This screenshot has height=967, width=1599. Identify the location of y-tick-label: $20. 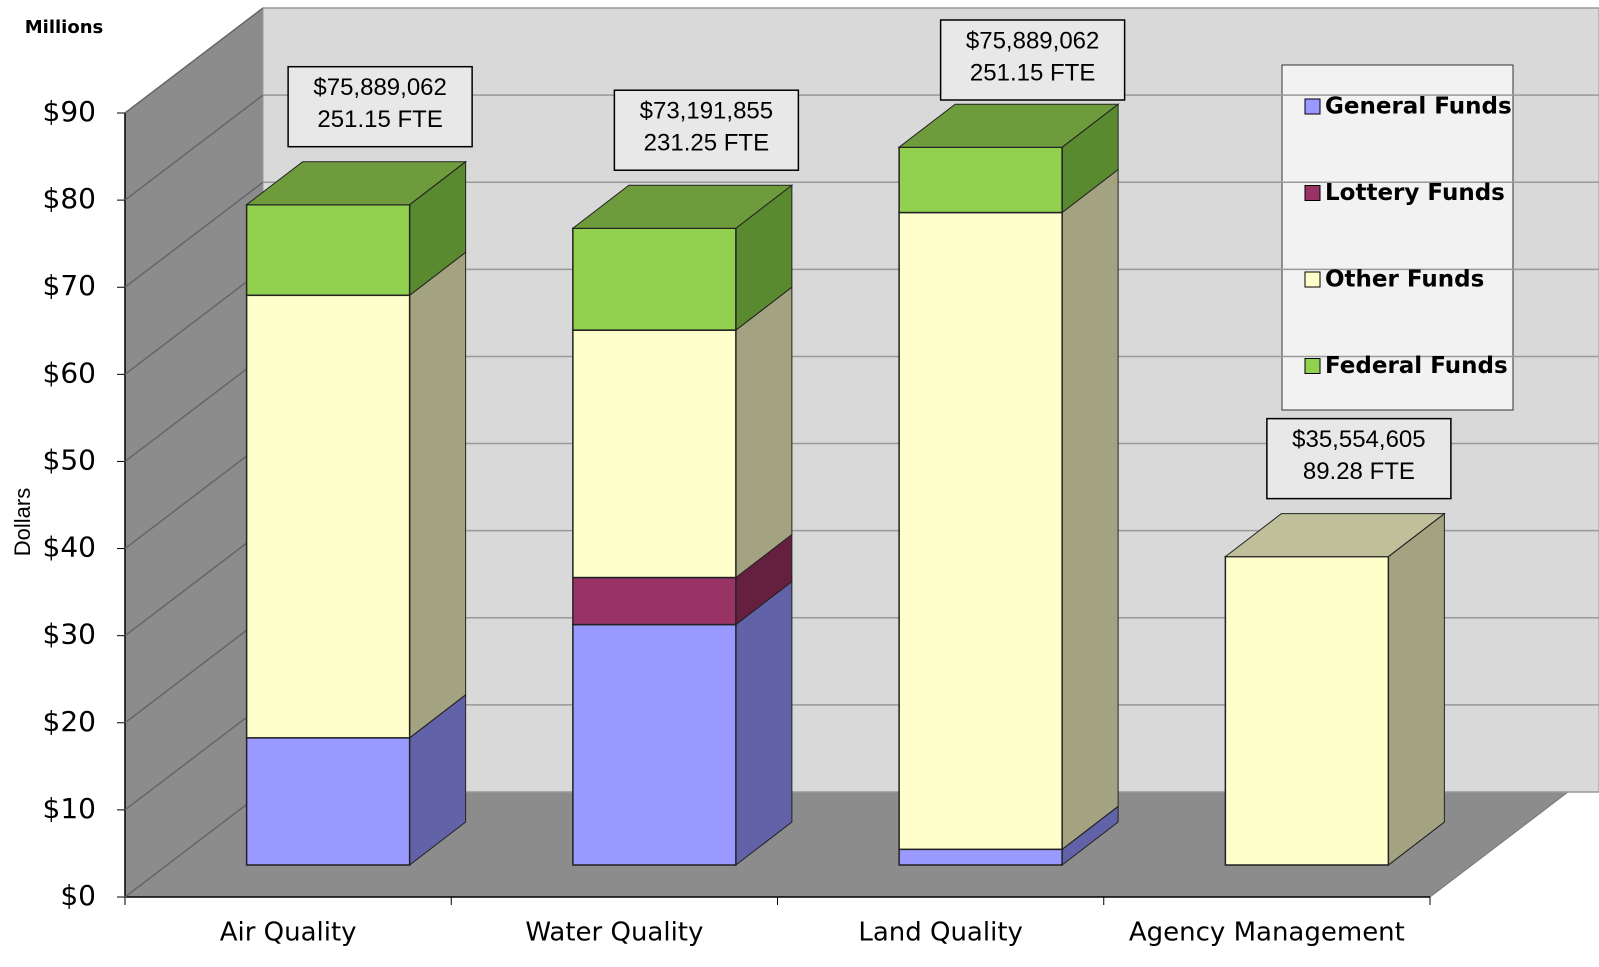
(69, 721).